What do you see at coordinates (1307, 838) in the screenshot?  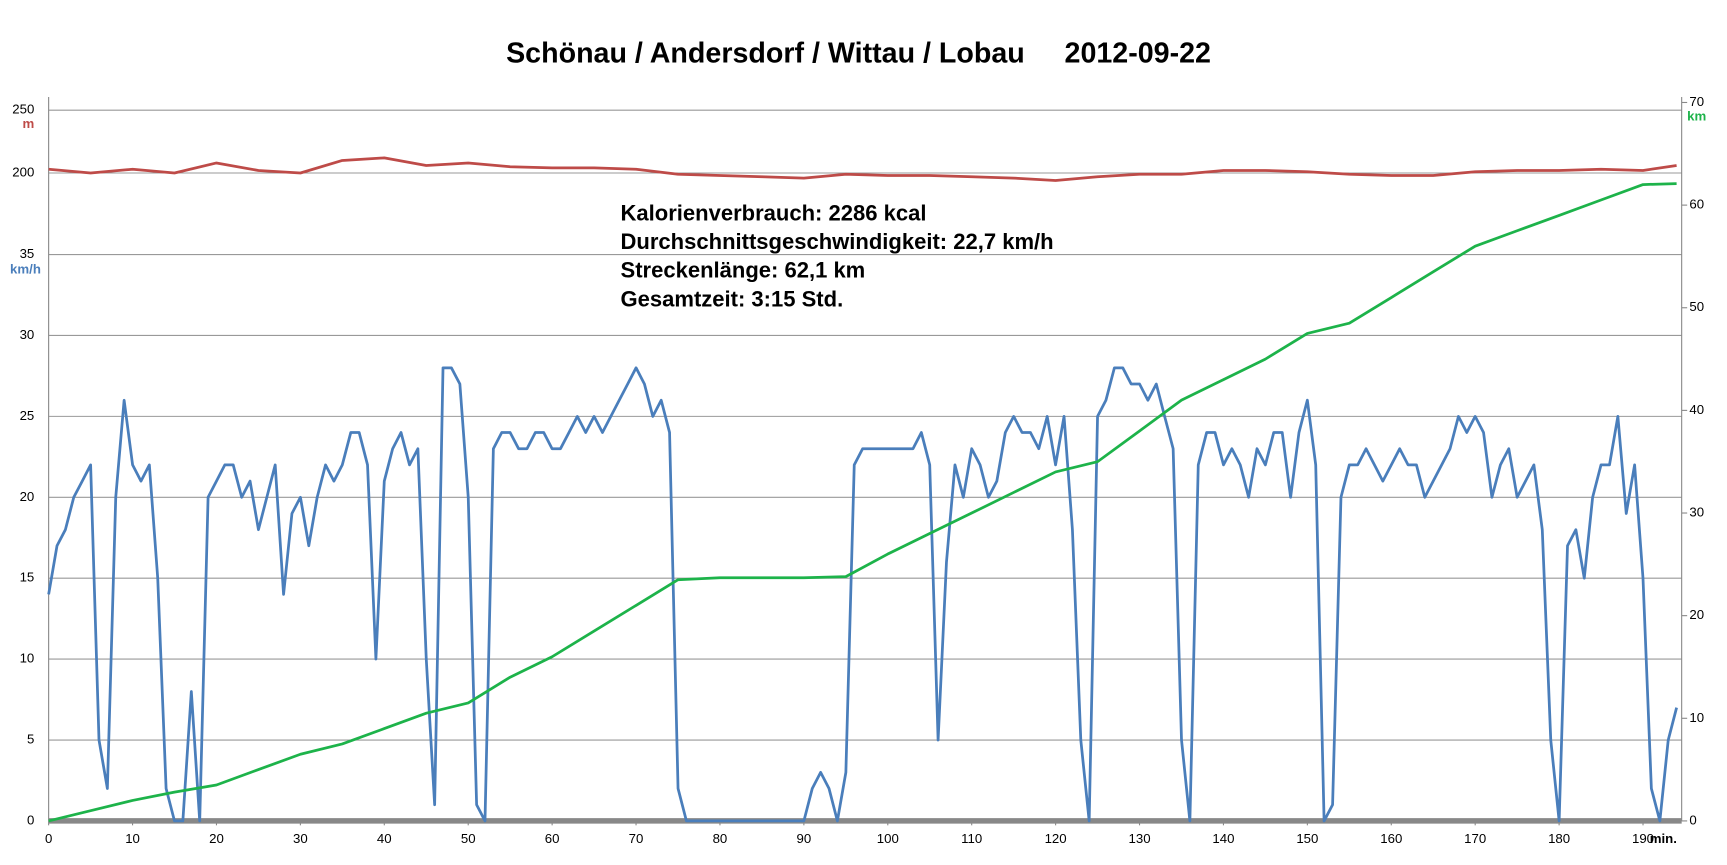 I see `x-tick-label: 150` at bounding box center [1307, 838].